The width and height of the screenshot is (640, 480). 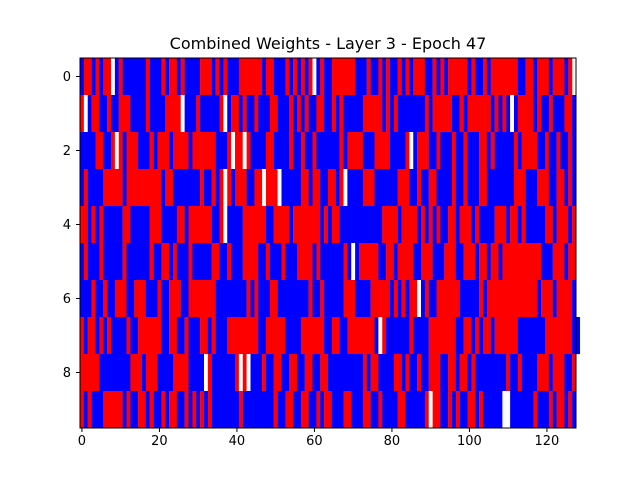 What do you see at coordinates (469, 441) in the screenshot?
I see `x-tick-label: 100` at bounding box center [469, 441].